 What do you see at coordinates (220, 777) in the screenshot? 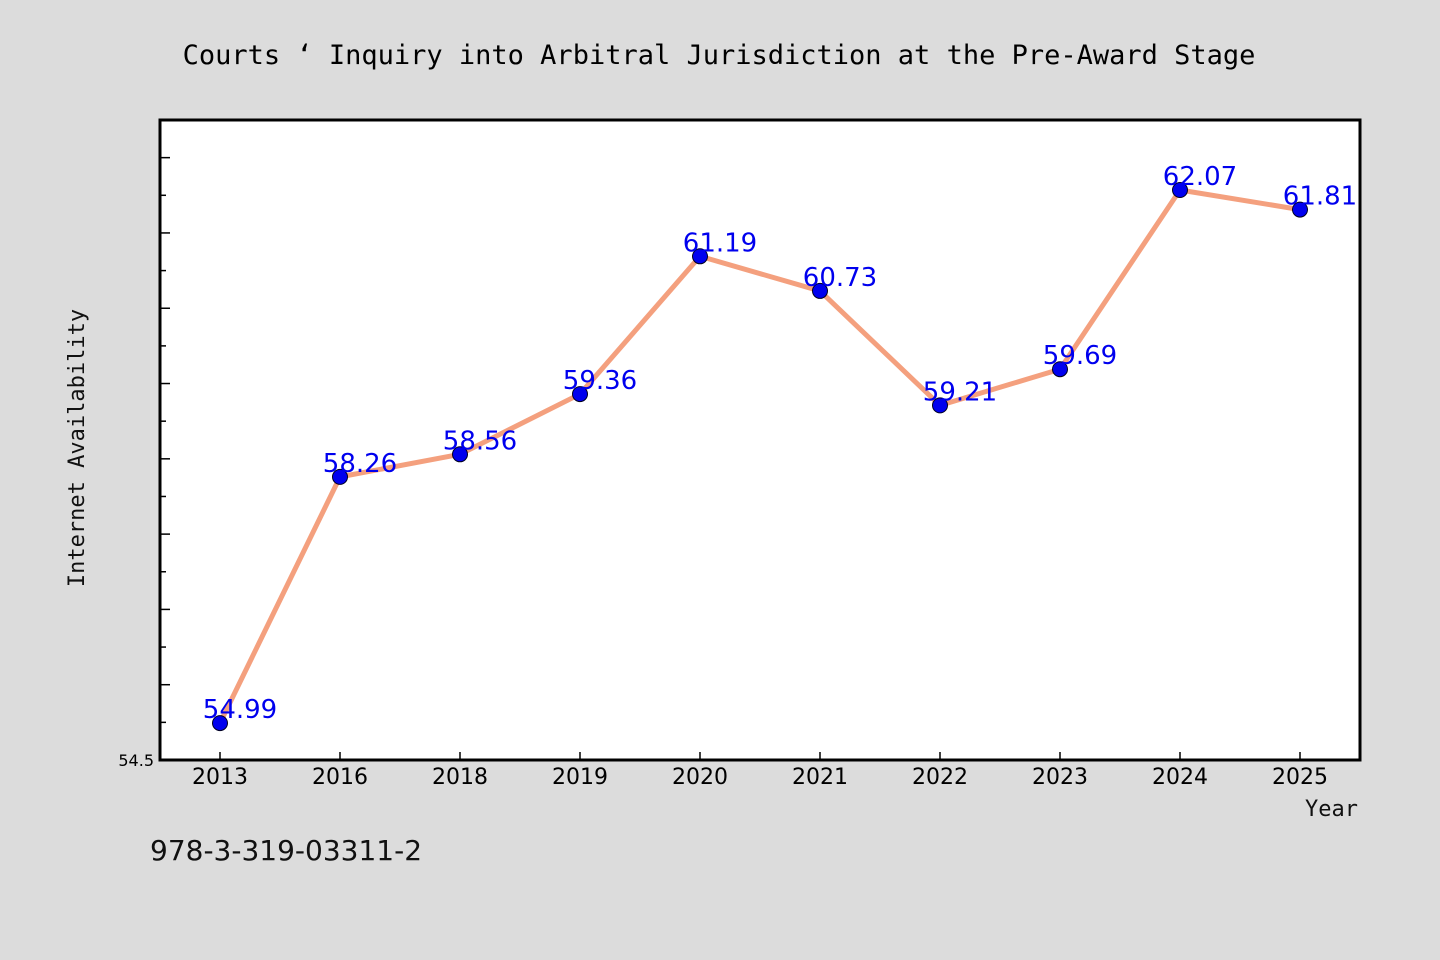
I see `x-tick-label: 2013` at bounding box center [220, 777].